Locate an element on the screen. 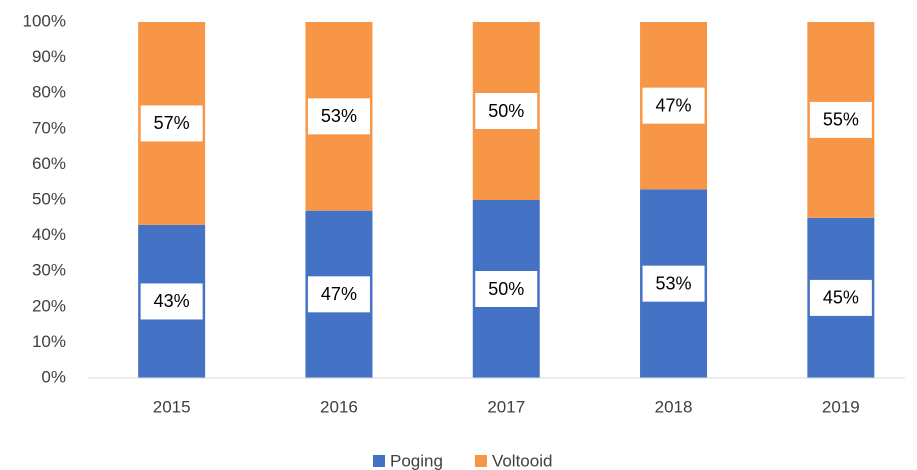  x-tick-label: 2017 is located at coordinates (506, 406).